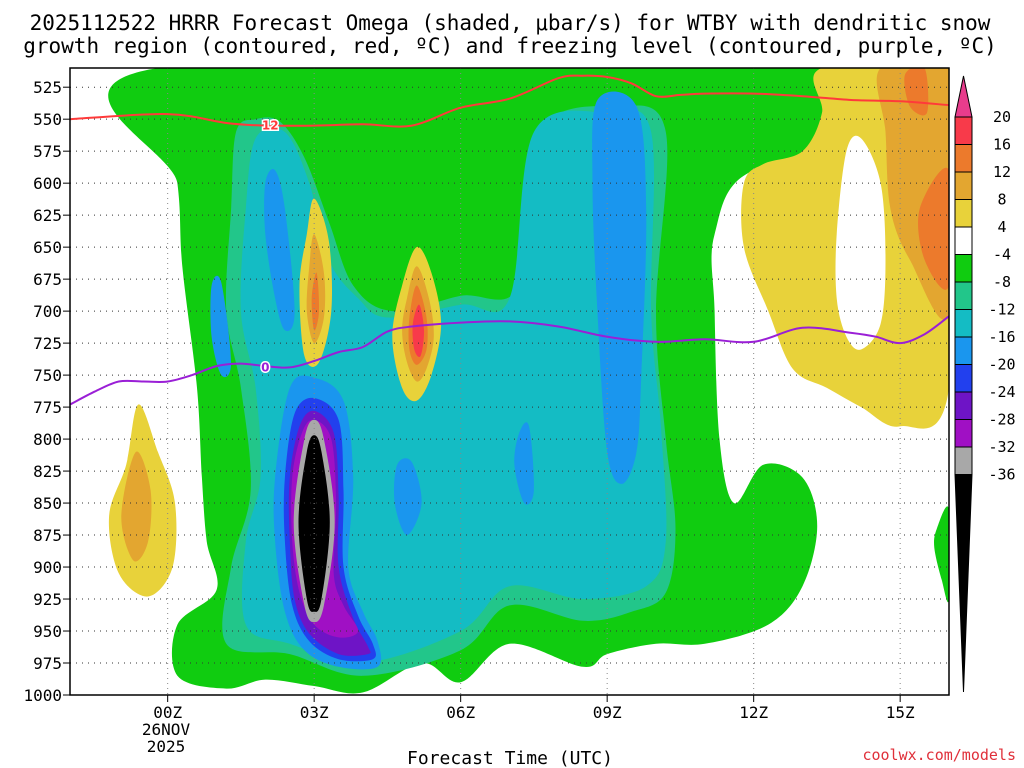  Describe the element at coordinates (47, 215) in the screenshot. I see `y-tick-label-625: 625` at that location.